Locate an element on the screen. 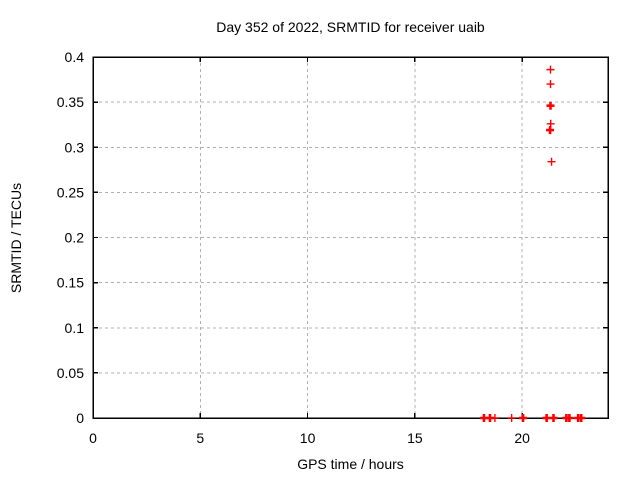 The image size is (640, 480). x-tick-label: 15 is located at coordinates (415, 438).